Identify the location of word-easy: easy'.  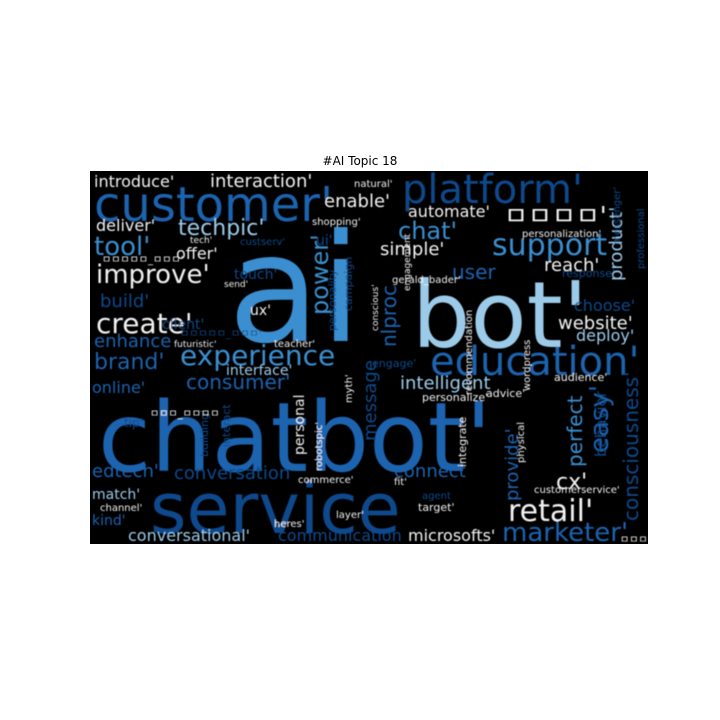
(600, 419).